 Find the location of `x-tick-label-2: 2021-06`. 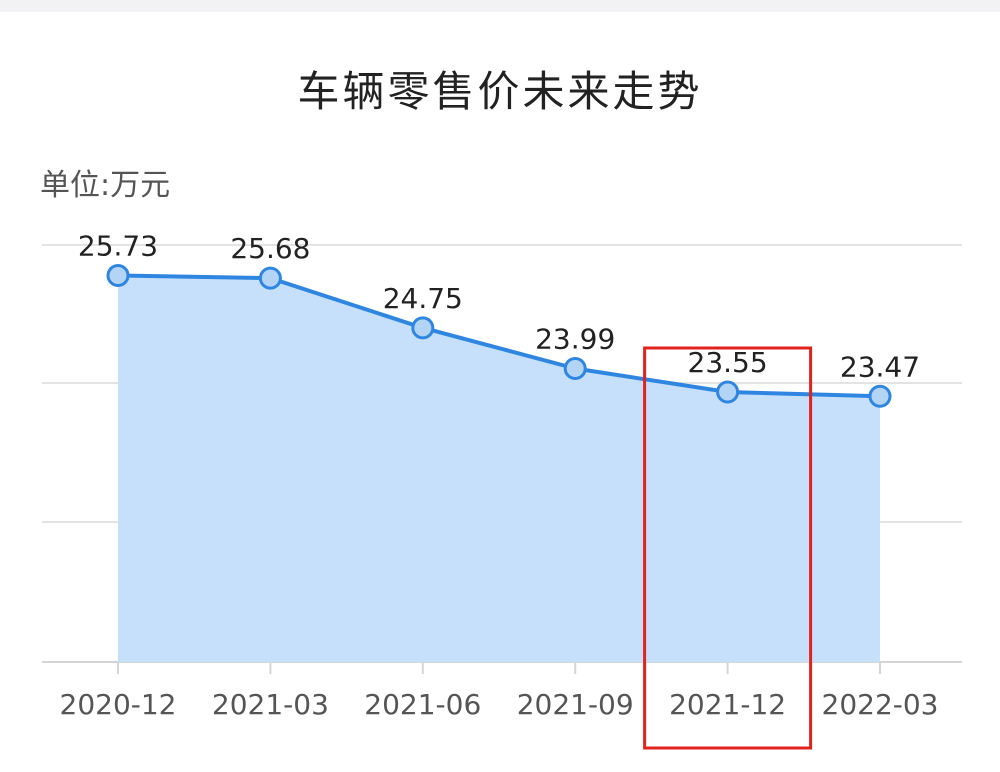

x-tick-label-2: 2021-06 is located at coordinates (422, 704).